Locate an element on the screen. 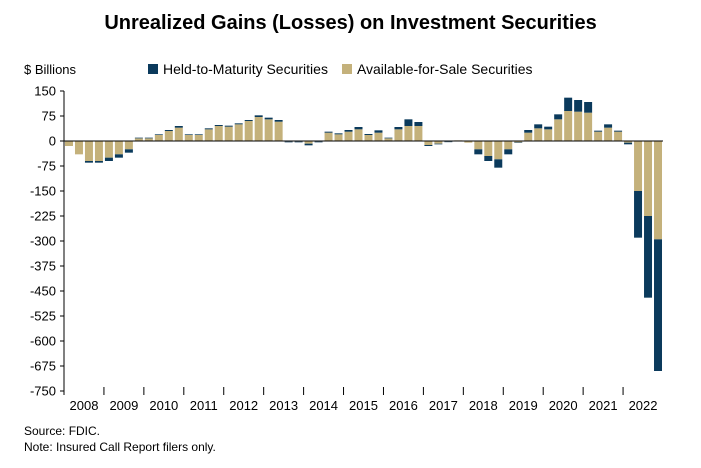 This screenshot has height=468, width=701. y-tick-label: -525 is located at coordinates (43, 316).